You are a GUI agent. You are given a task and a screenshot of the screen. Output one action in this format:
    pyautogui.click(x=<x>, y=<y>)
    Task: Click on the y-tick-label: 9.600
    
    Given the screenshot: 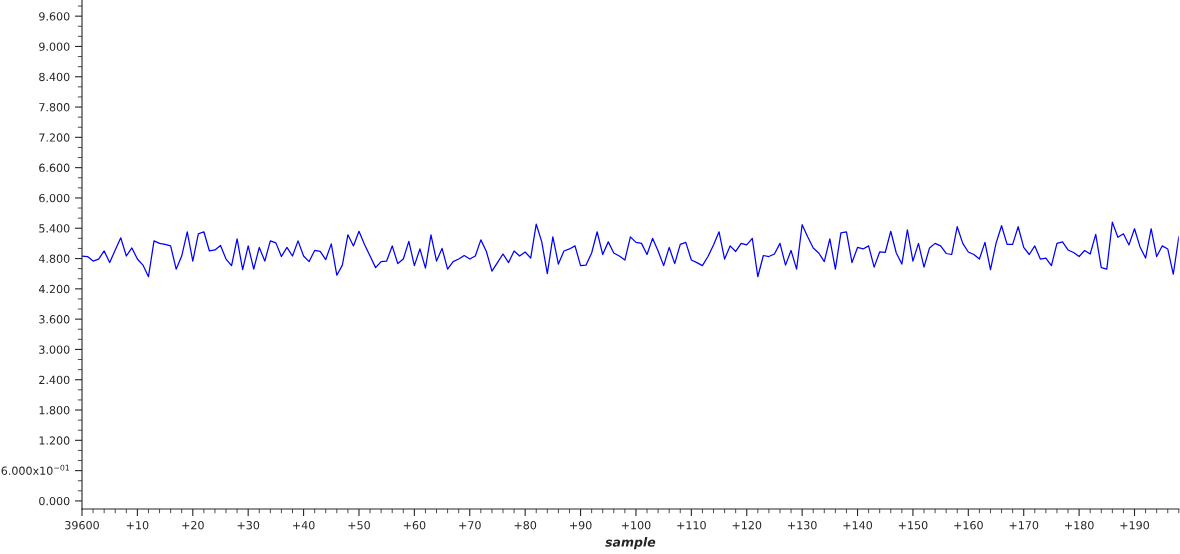 What is the action you would take?
    pyautogui.click(x=54, y=16)
    